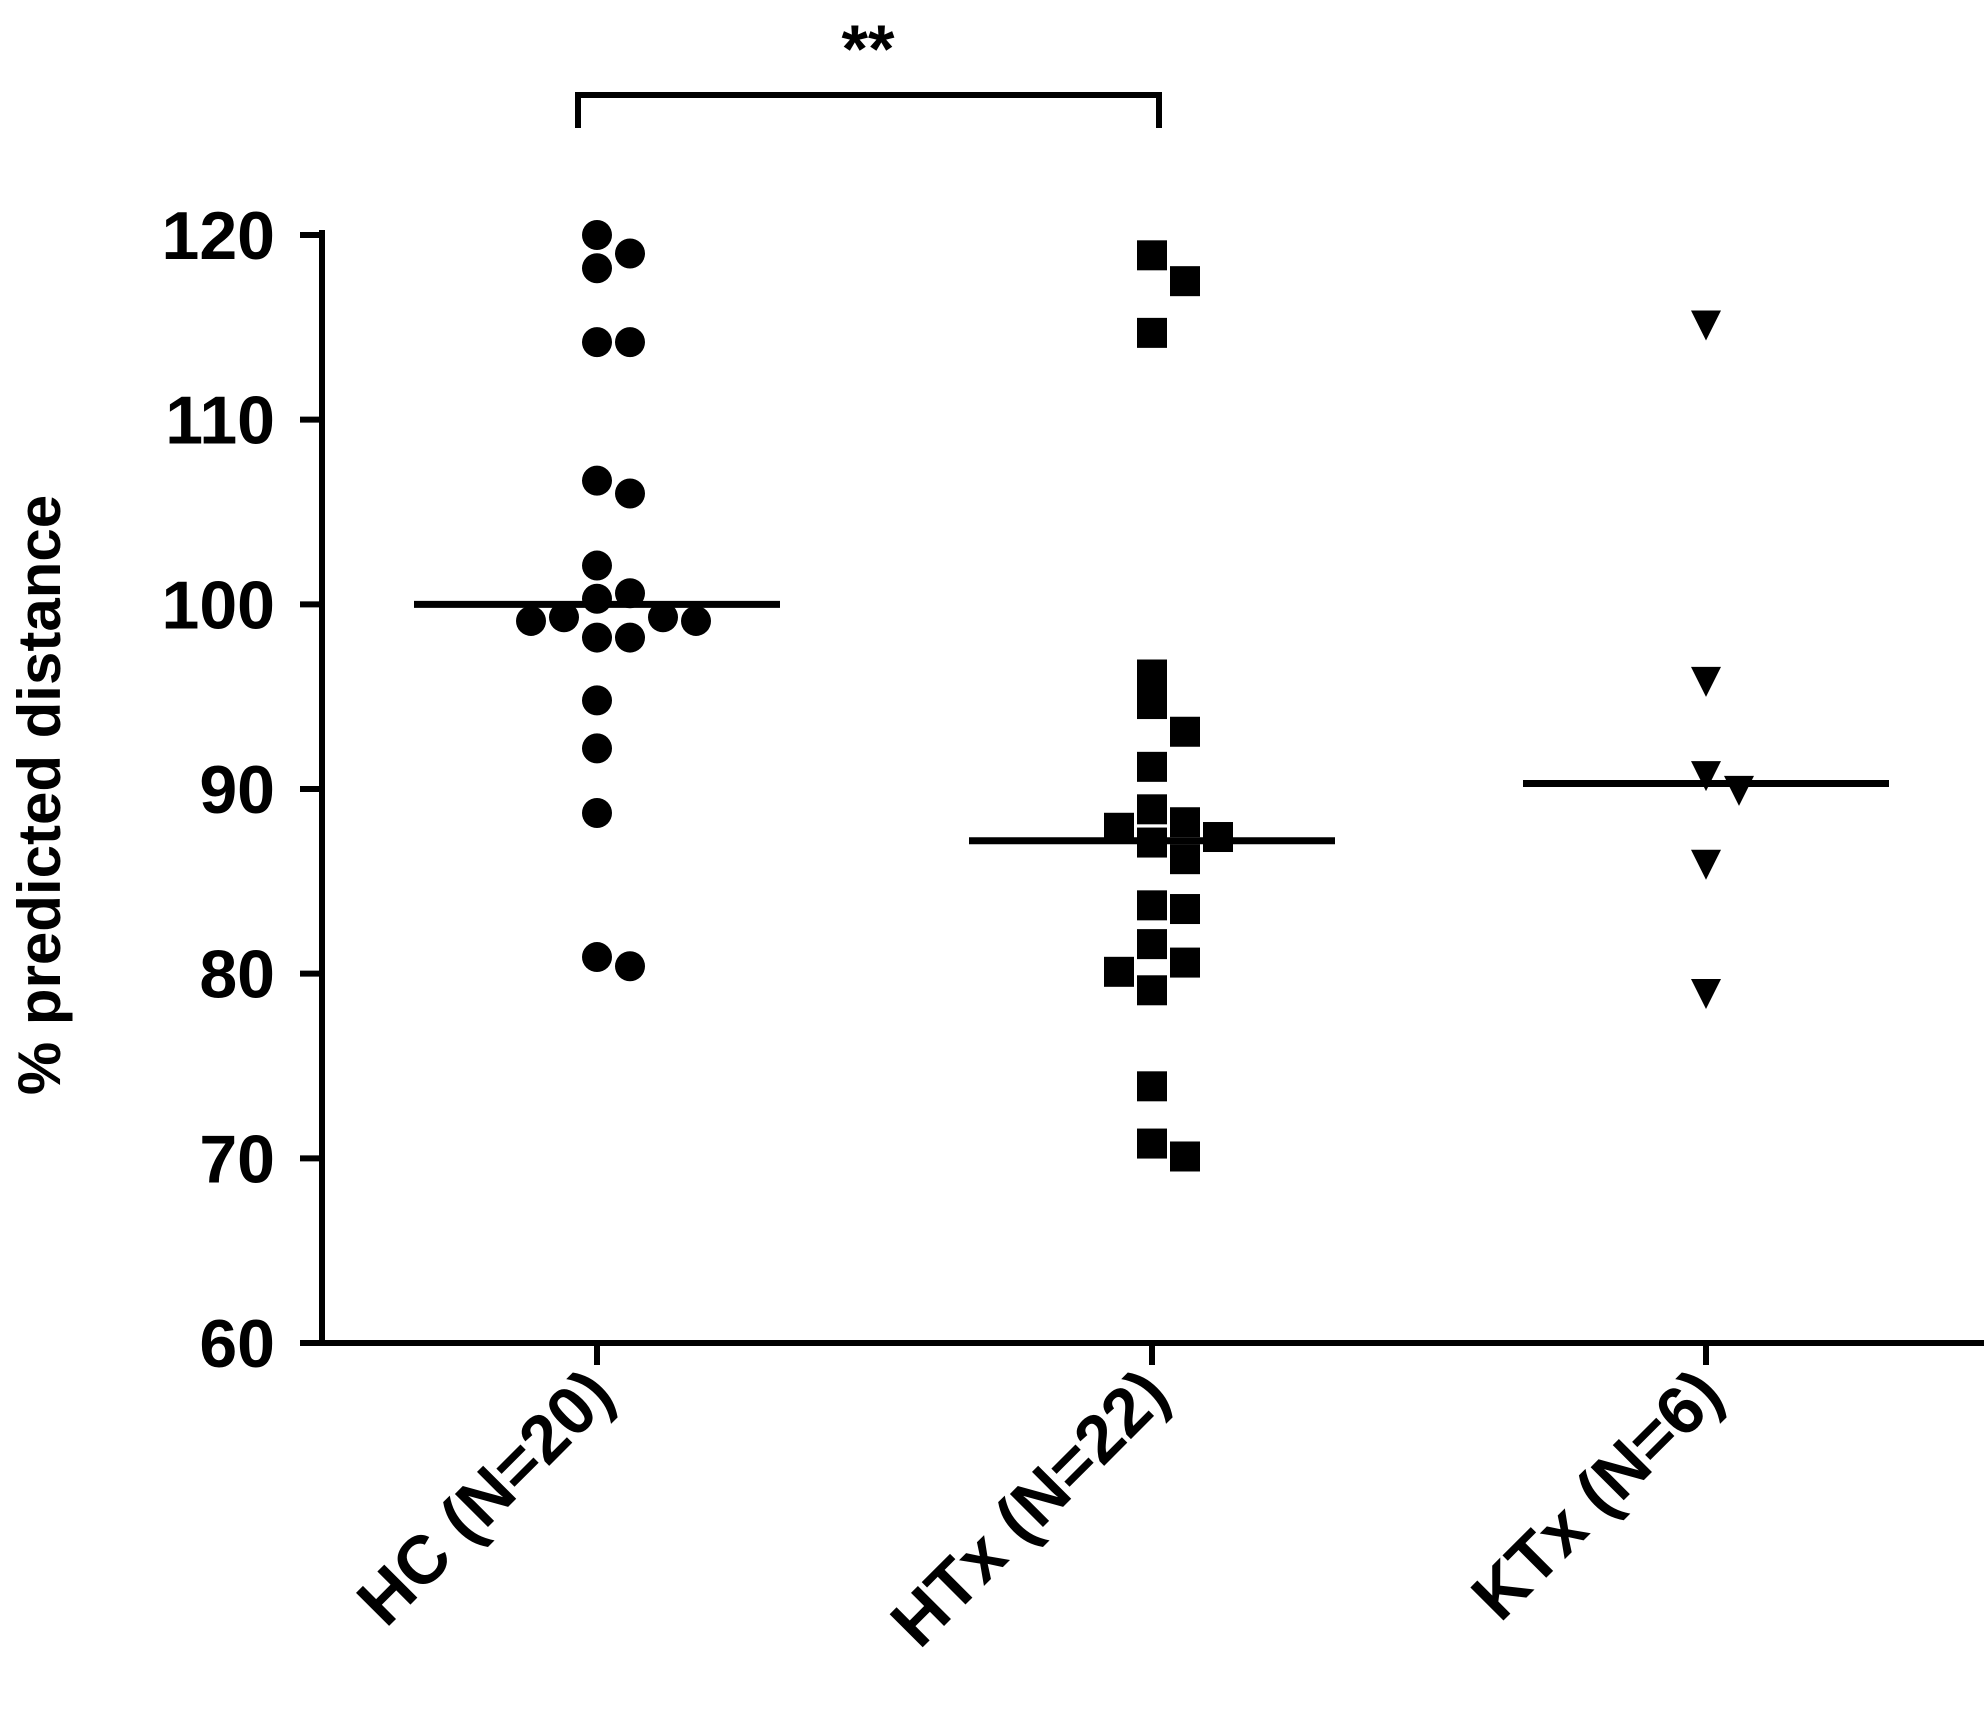 The height and width of the screenshot is (1715, 1984). What do you see at coordinates (237, 1159) in the screenshot?
I see `y-tick-label: 70` at bounding box center [237, 1159].